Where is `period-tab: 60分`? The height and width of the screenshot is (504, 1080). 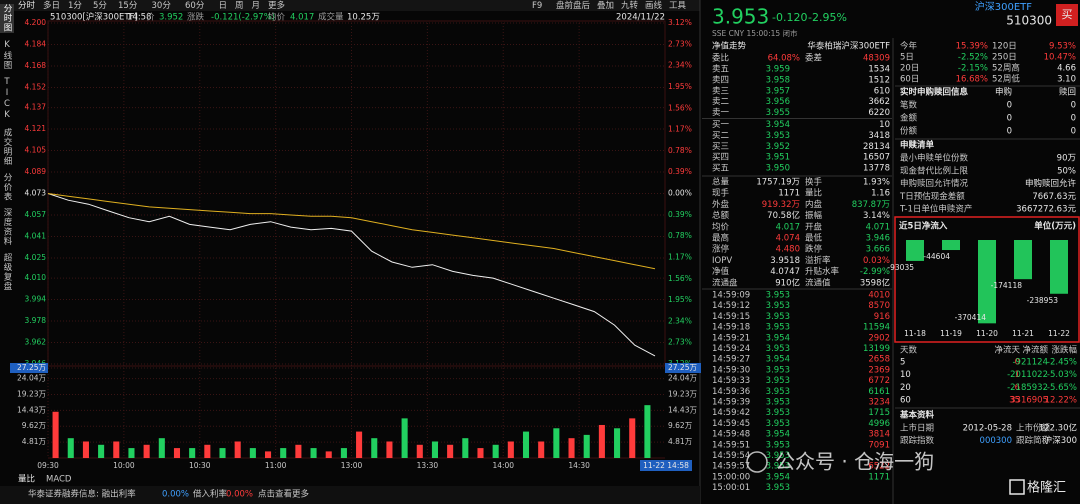
period-tab: 60分 is located at coordinates (195, 6).